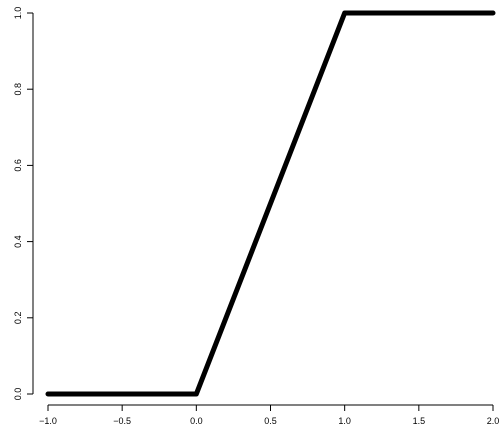  I want to click on x-tick-label: −1.0, so click(48, 421).